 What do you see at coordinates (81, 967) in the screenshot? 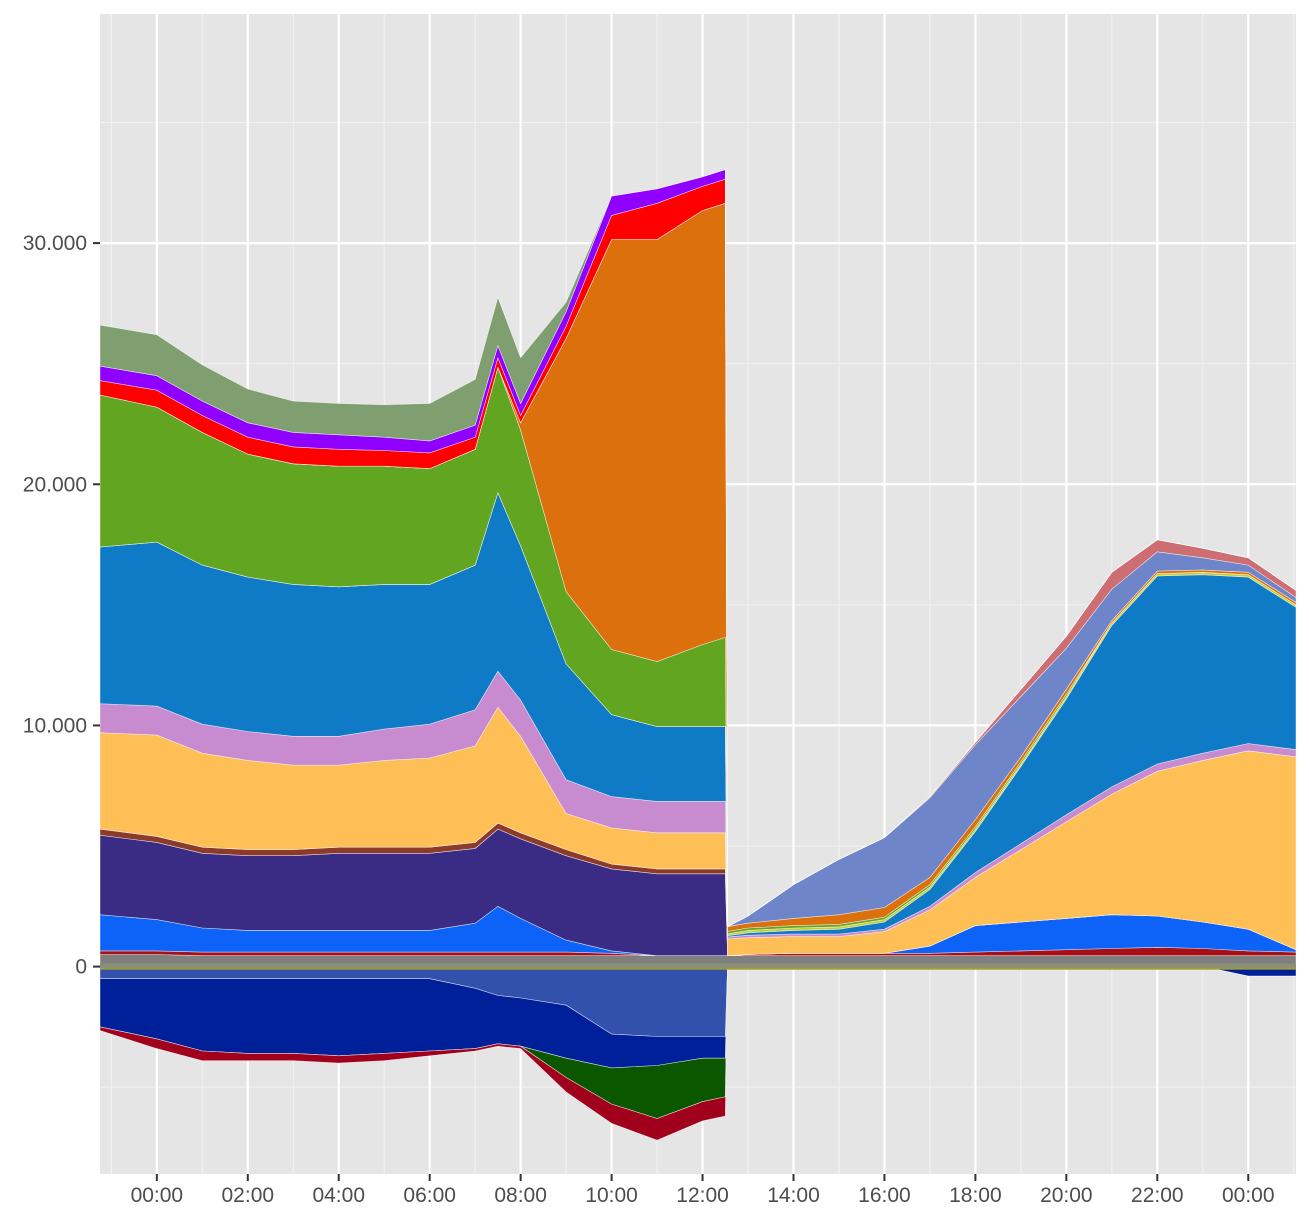
I see `y-tick-label: 0` at bounding box center [81, 967].